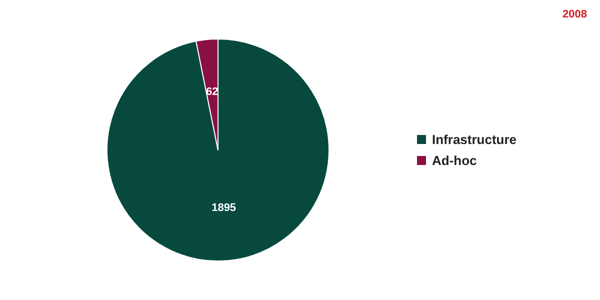  What do you see at coordinates (224, 208) in the screenshot?
I see `data-label: 1895` at bounding box center [224, 208].